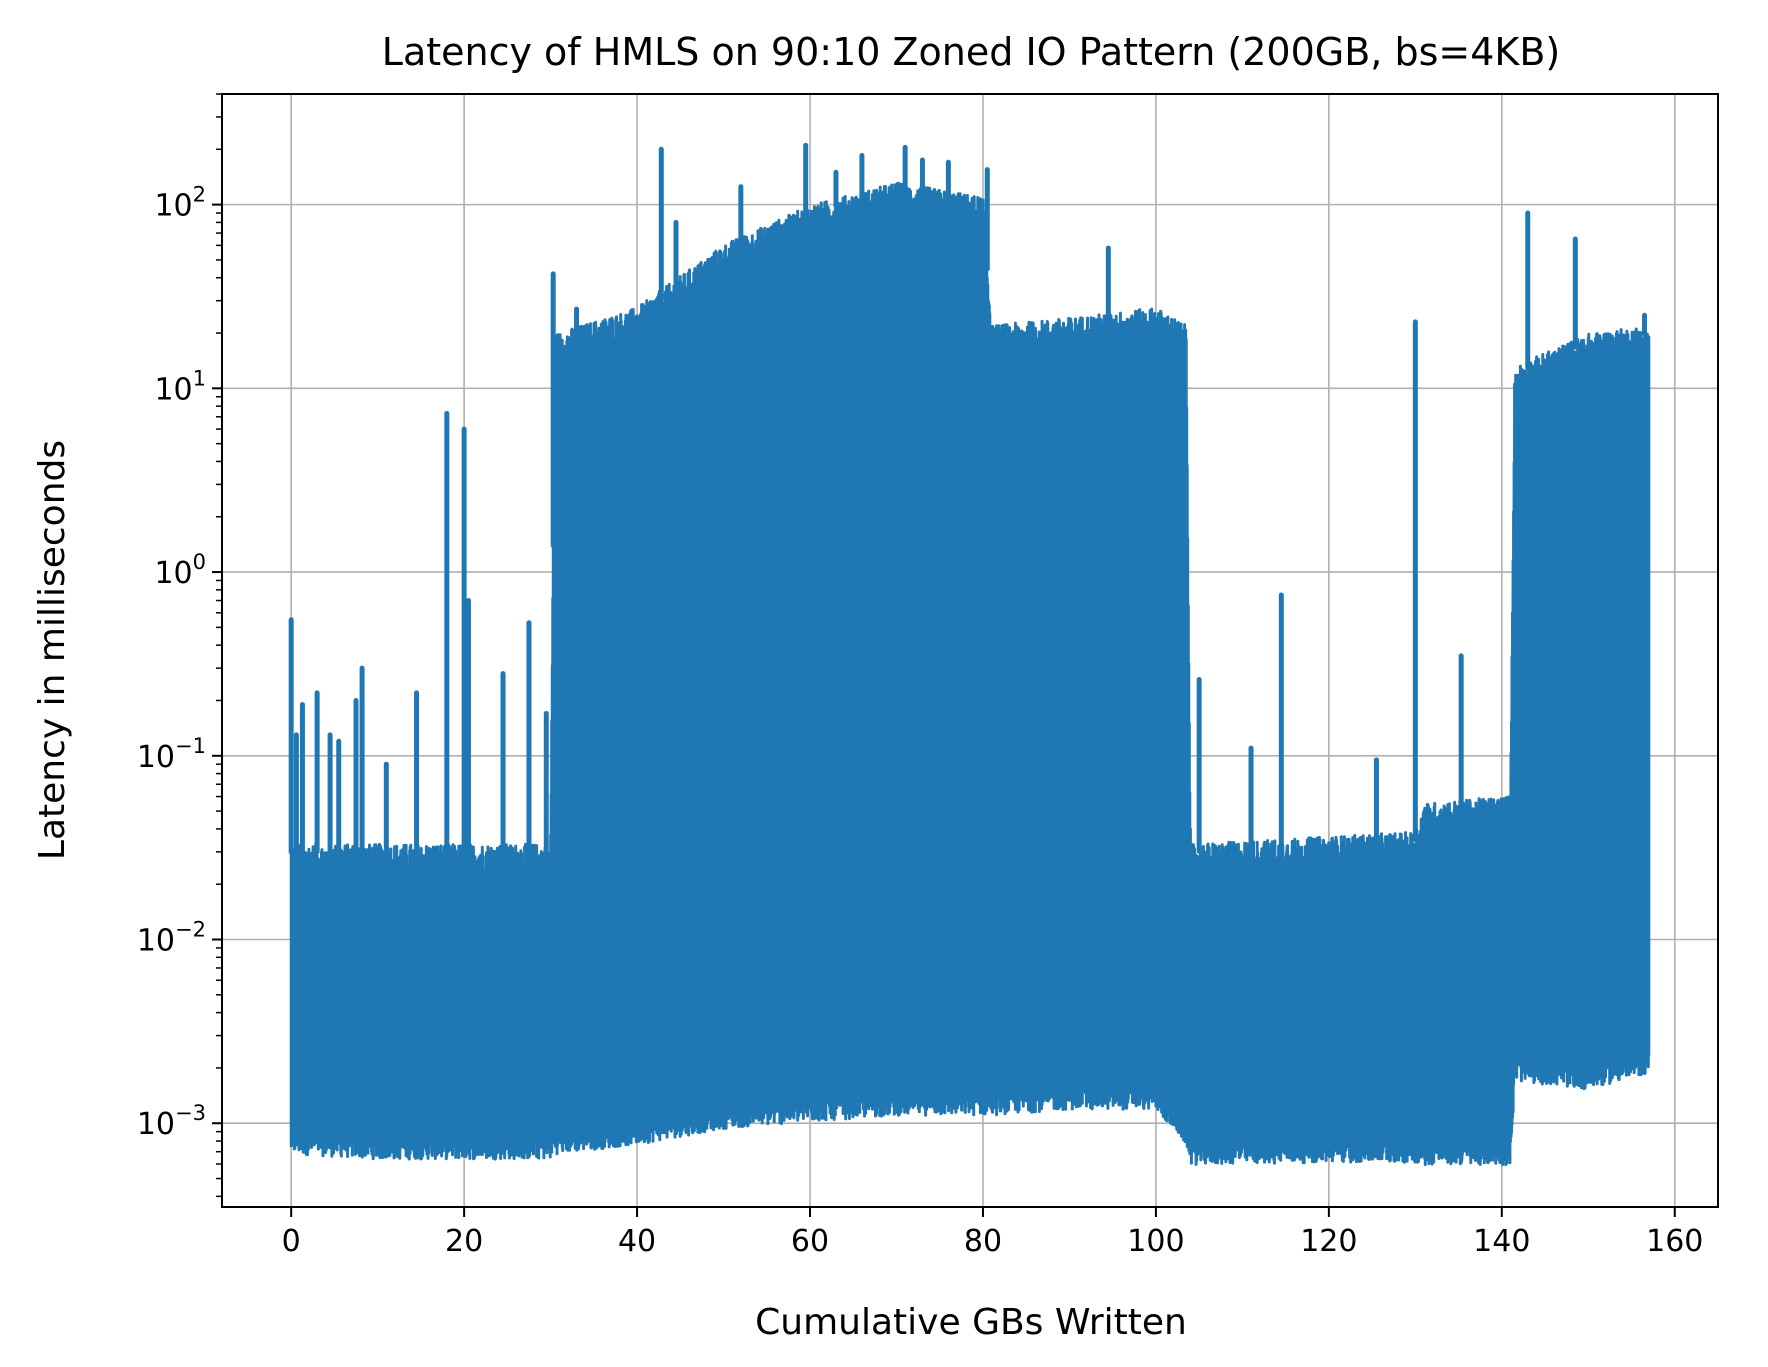  I want to click on x-tick-label: 40, so click(637, 1241).